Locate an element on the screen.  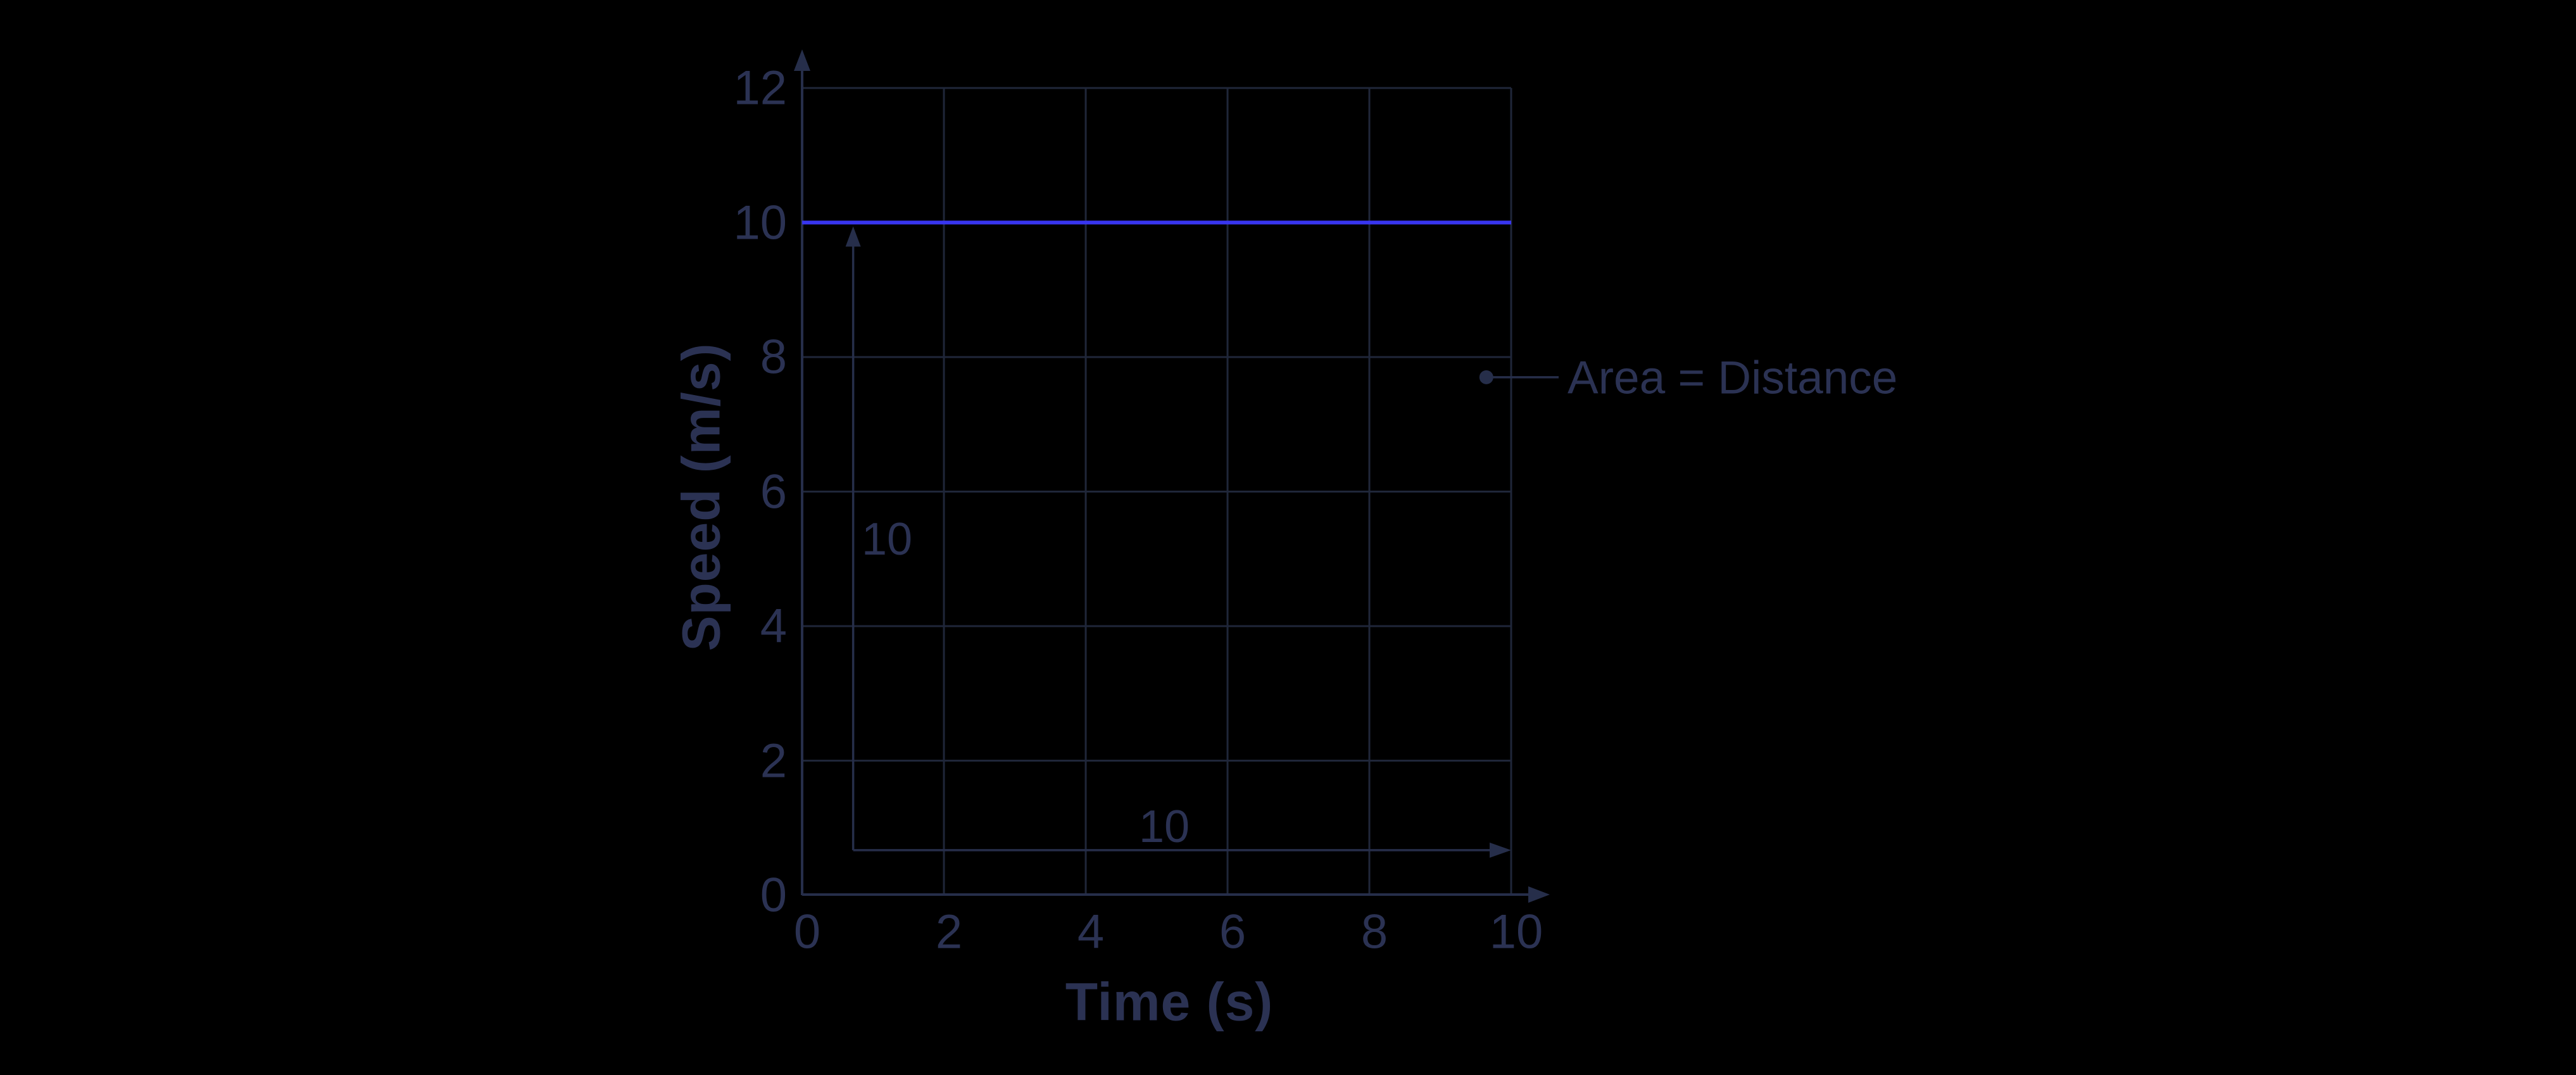
x-tick-label: 2 is located at coordinates (949, 932).